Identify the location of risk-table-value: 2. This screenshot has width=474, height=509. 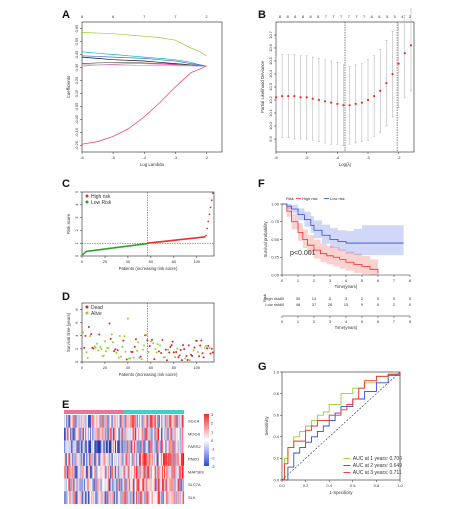
(394, 304).